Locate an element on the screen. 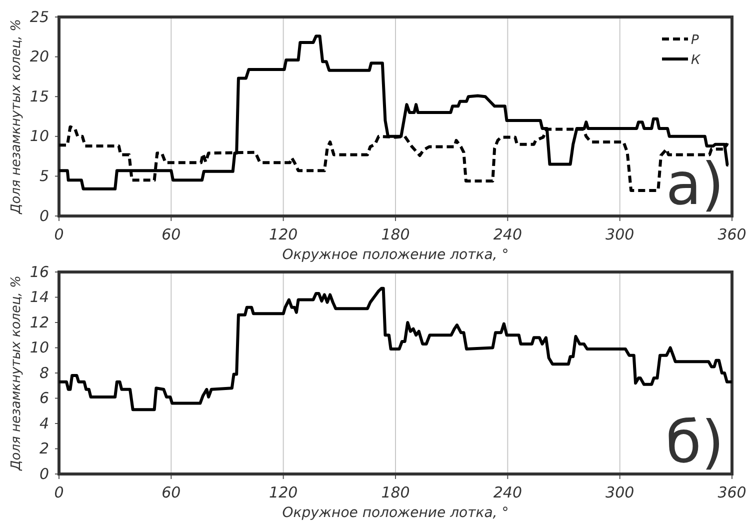  y-tick-label: 14 is located at coordinates (39, 297).